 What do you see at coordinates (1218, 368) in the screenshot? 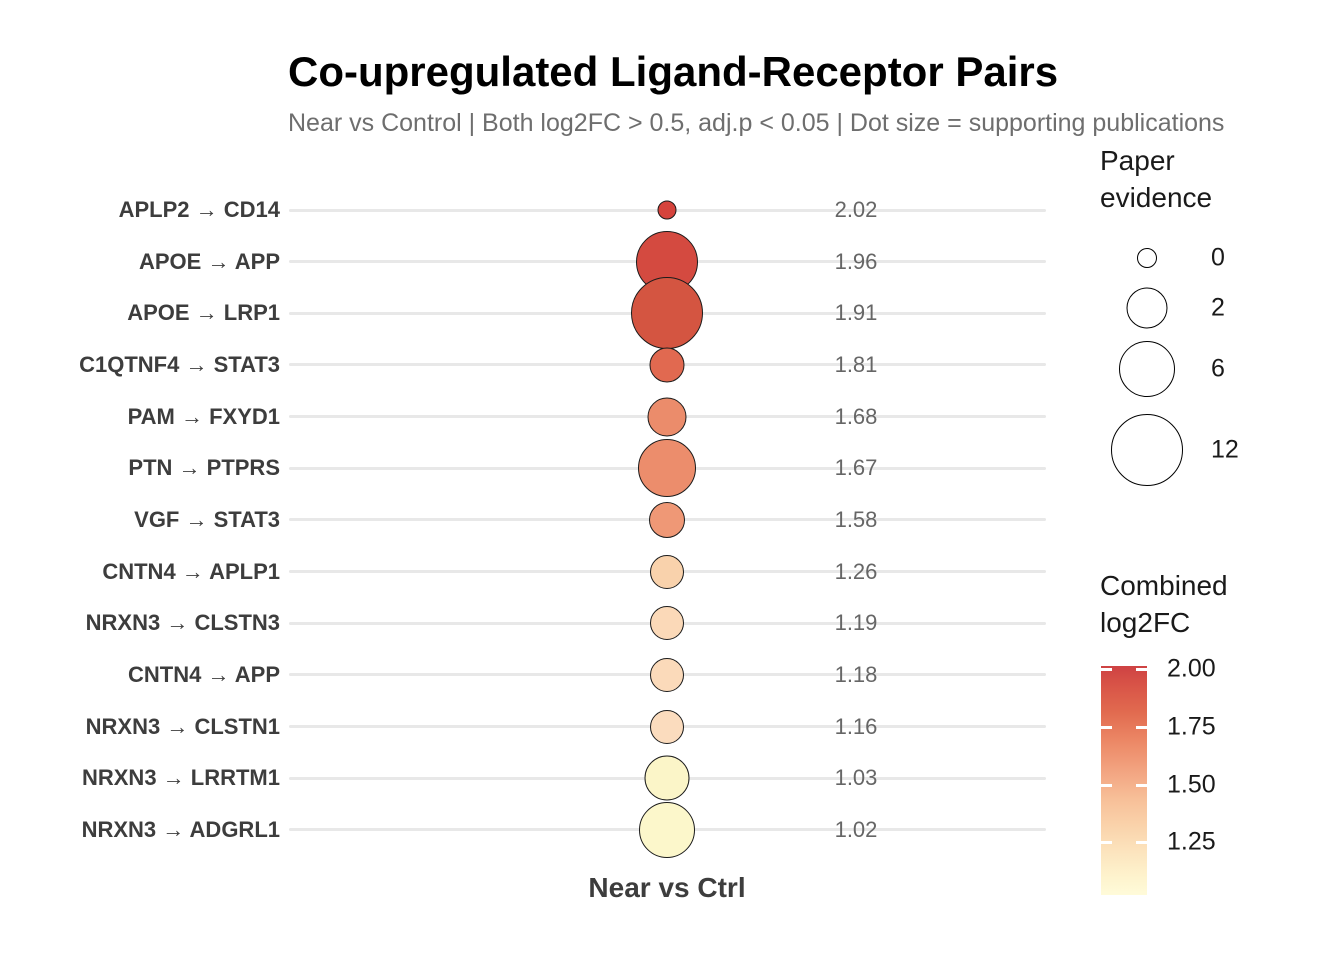
I see `size-legend-label: 6` at bounding box center [1218, 368].